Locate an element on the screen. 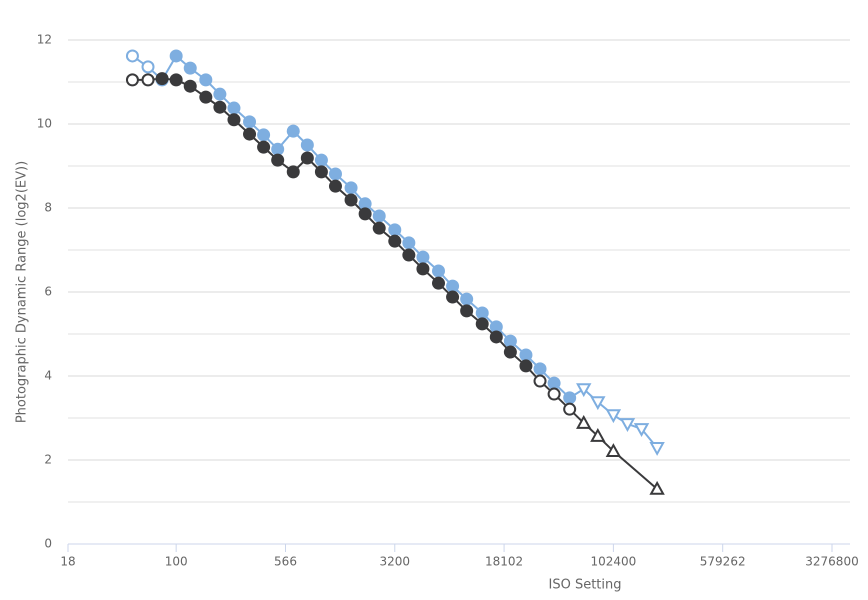 The image size is (868, 600). y-tick-label: 8 is located at coordinates (48, 208).